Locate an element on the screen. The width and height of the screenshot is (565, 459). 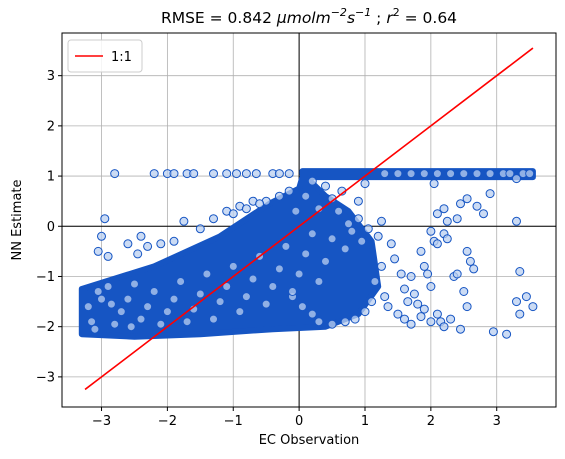
title-unit-main: μmolm is located at coordinates (303, 18).